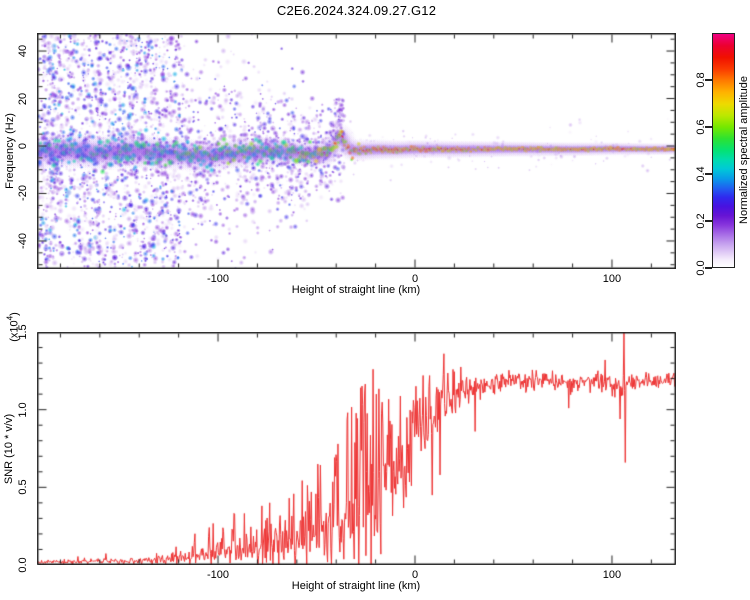  What do you see at coordinates (23, 146) in the screenshot?
I see `spectrogram-y-tick-label: 0` at bounding box center [23, 146].